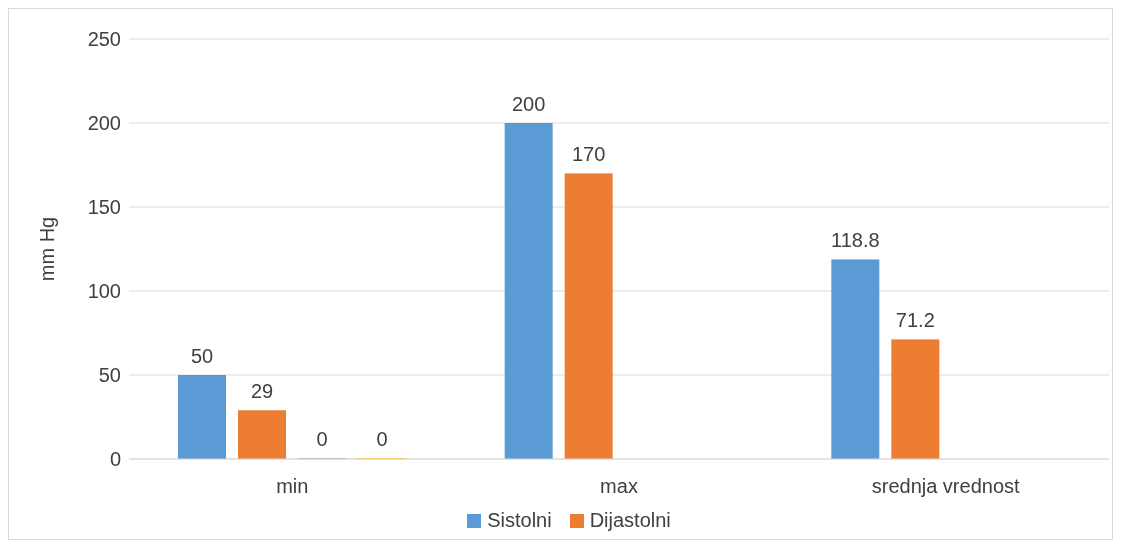  Describe the element at coordinates (619, 486) in the screenshot. I see `x-tick-label: max` at that location.